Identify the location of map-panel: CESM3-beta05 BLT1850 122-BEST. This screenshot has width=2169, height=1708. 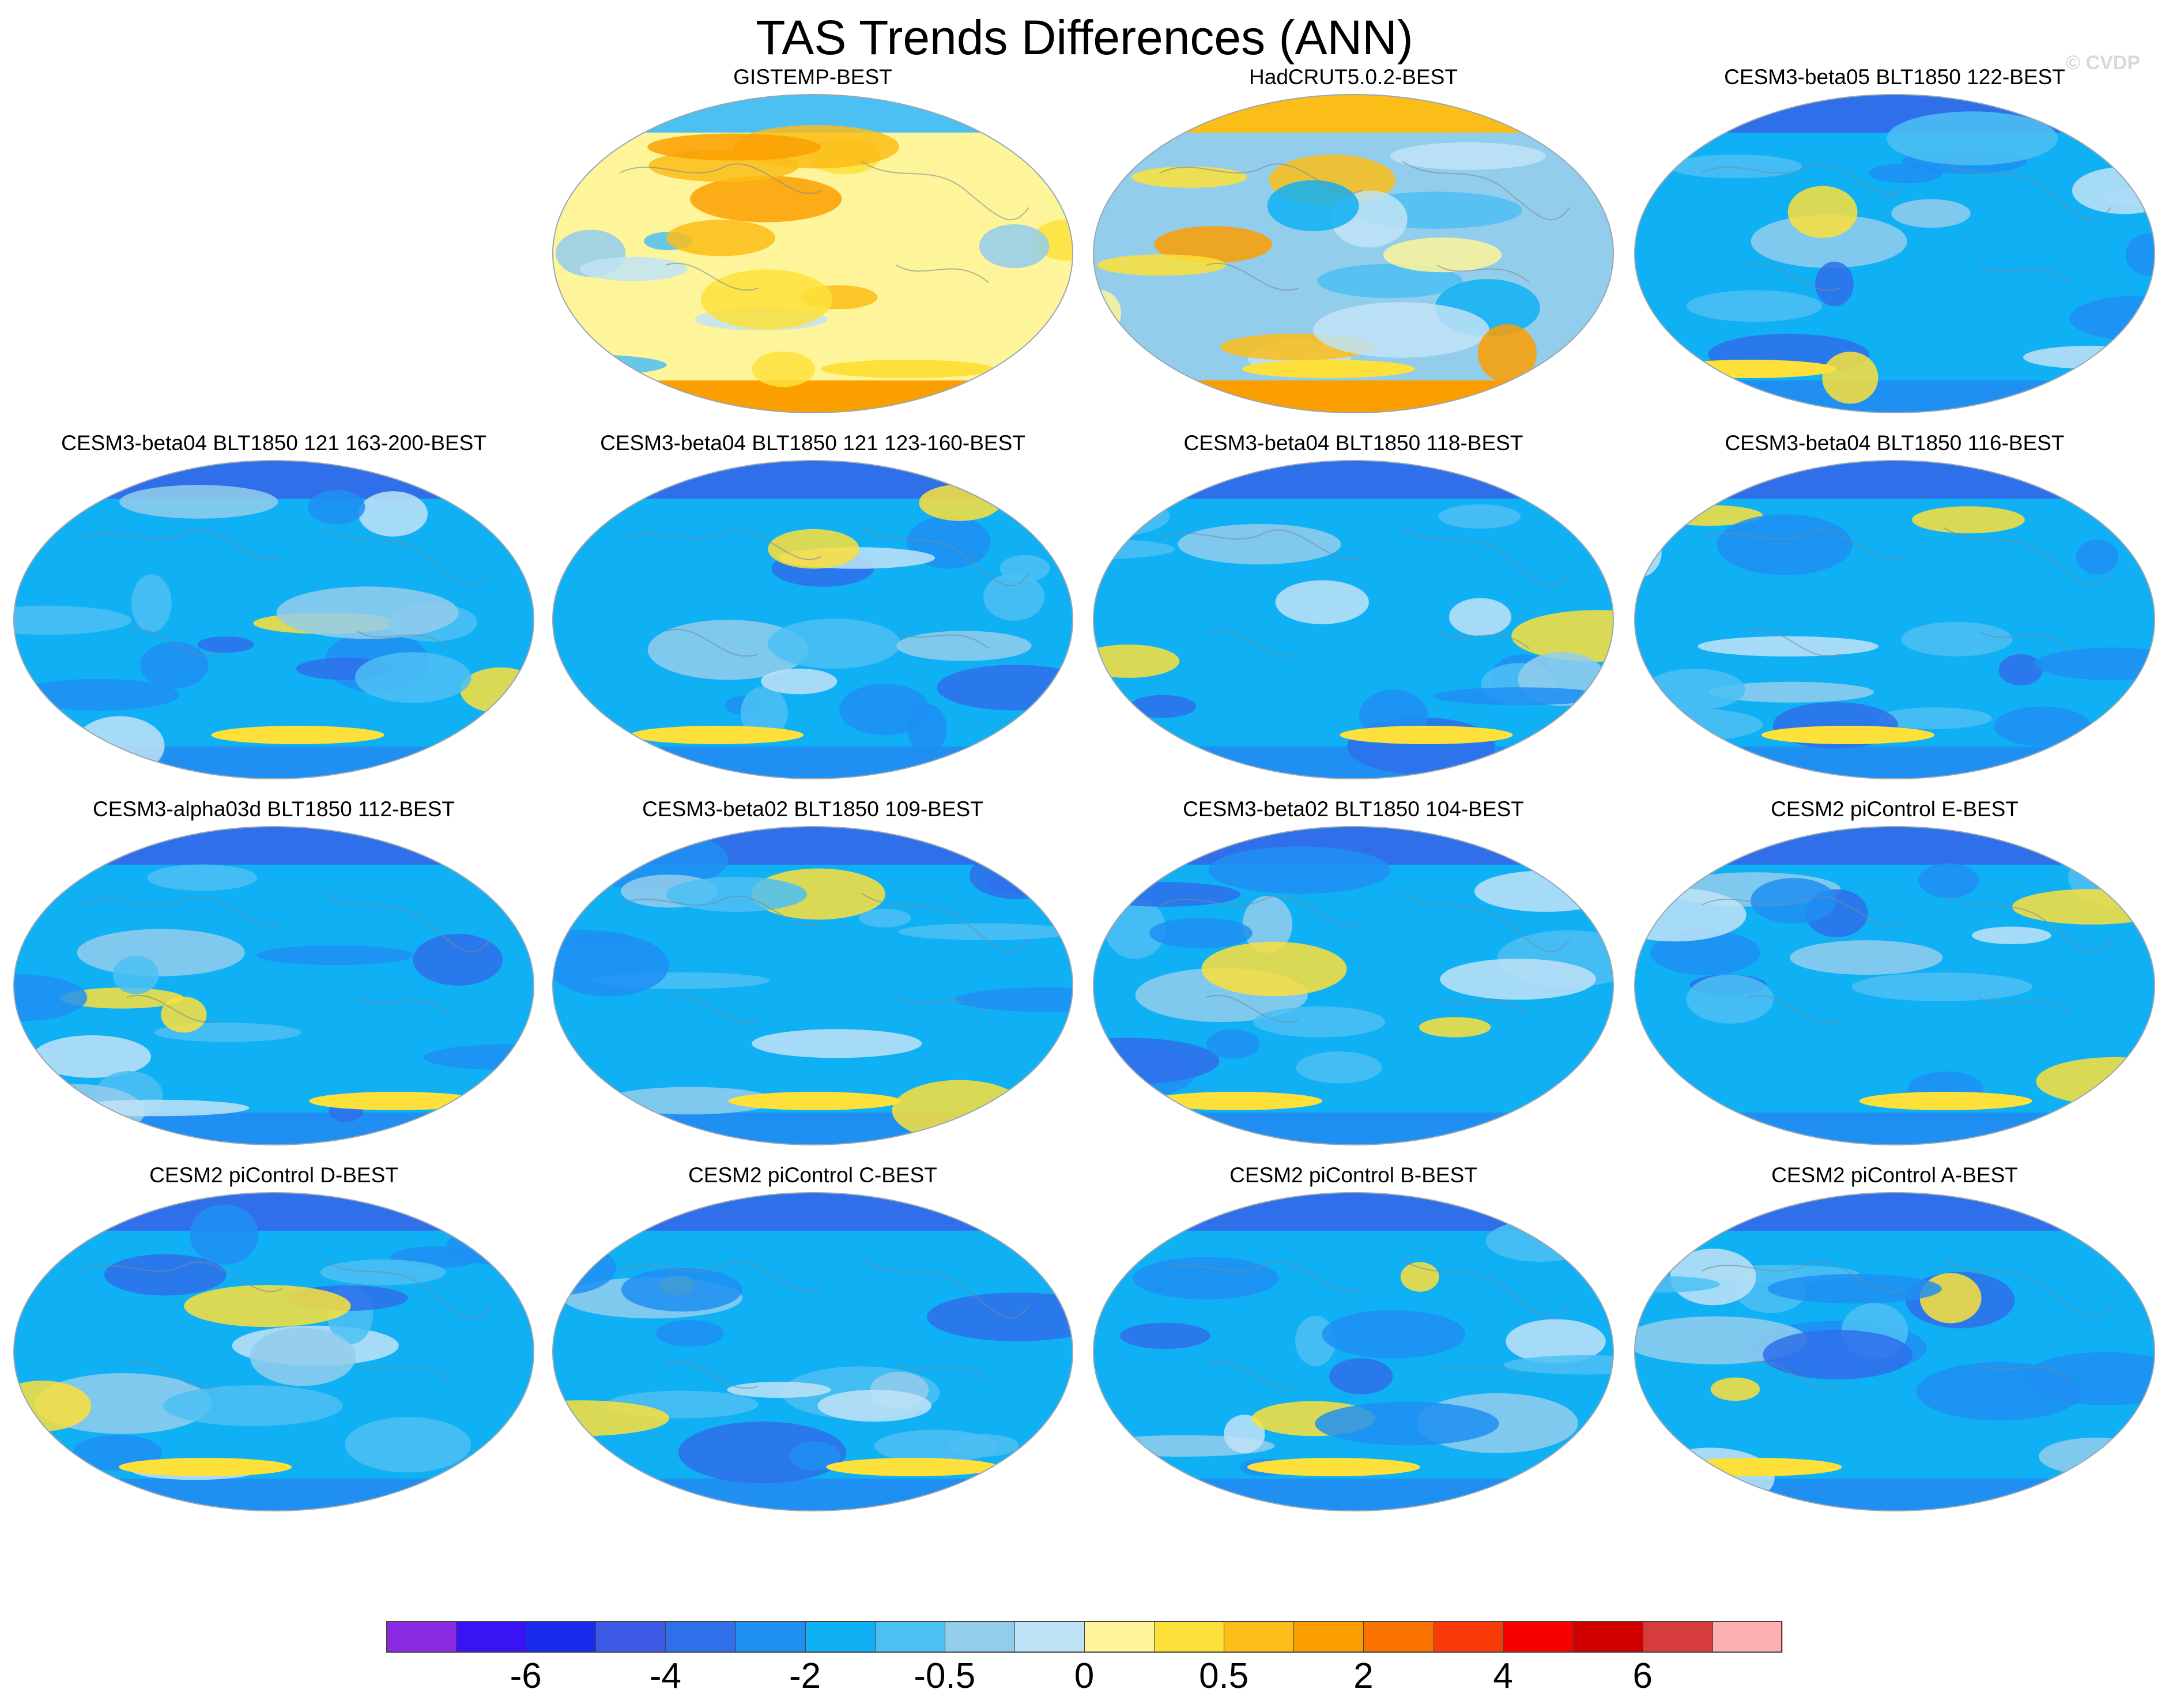
(1894, 242).